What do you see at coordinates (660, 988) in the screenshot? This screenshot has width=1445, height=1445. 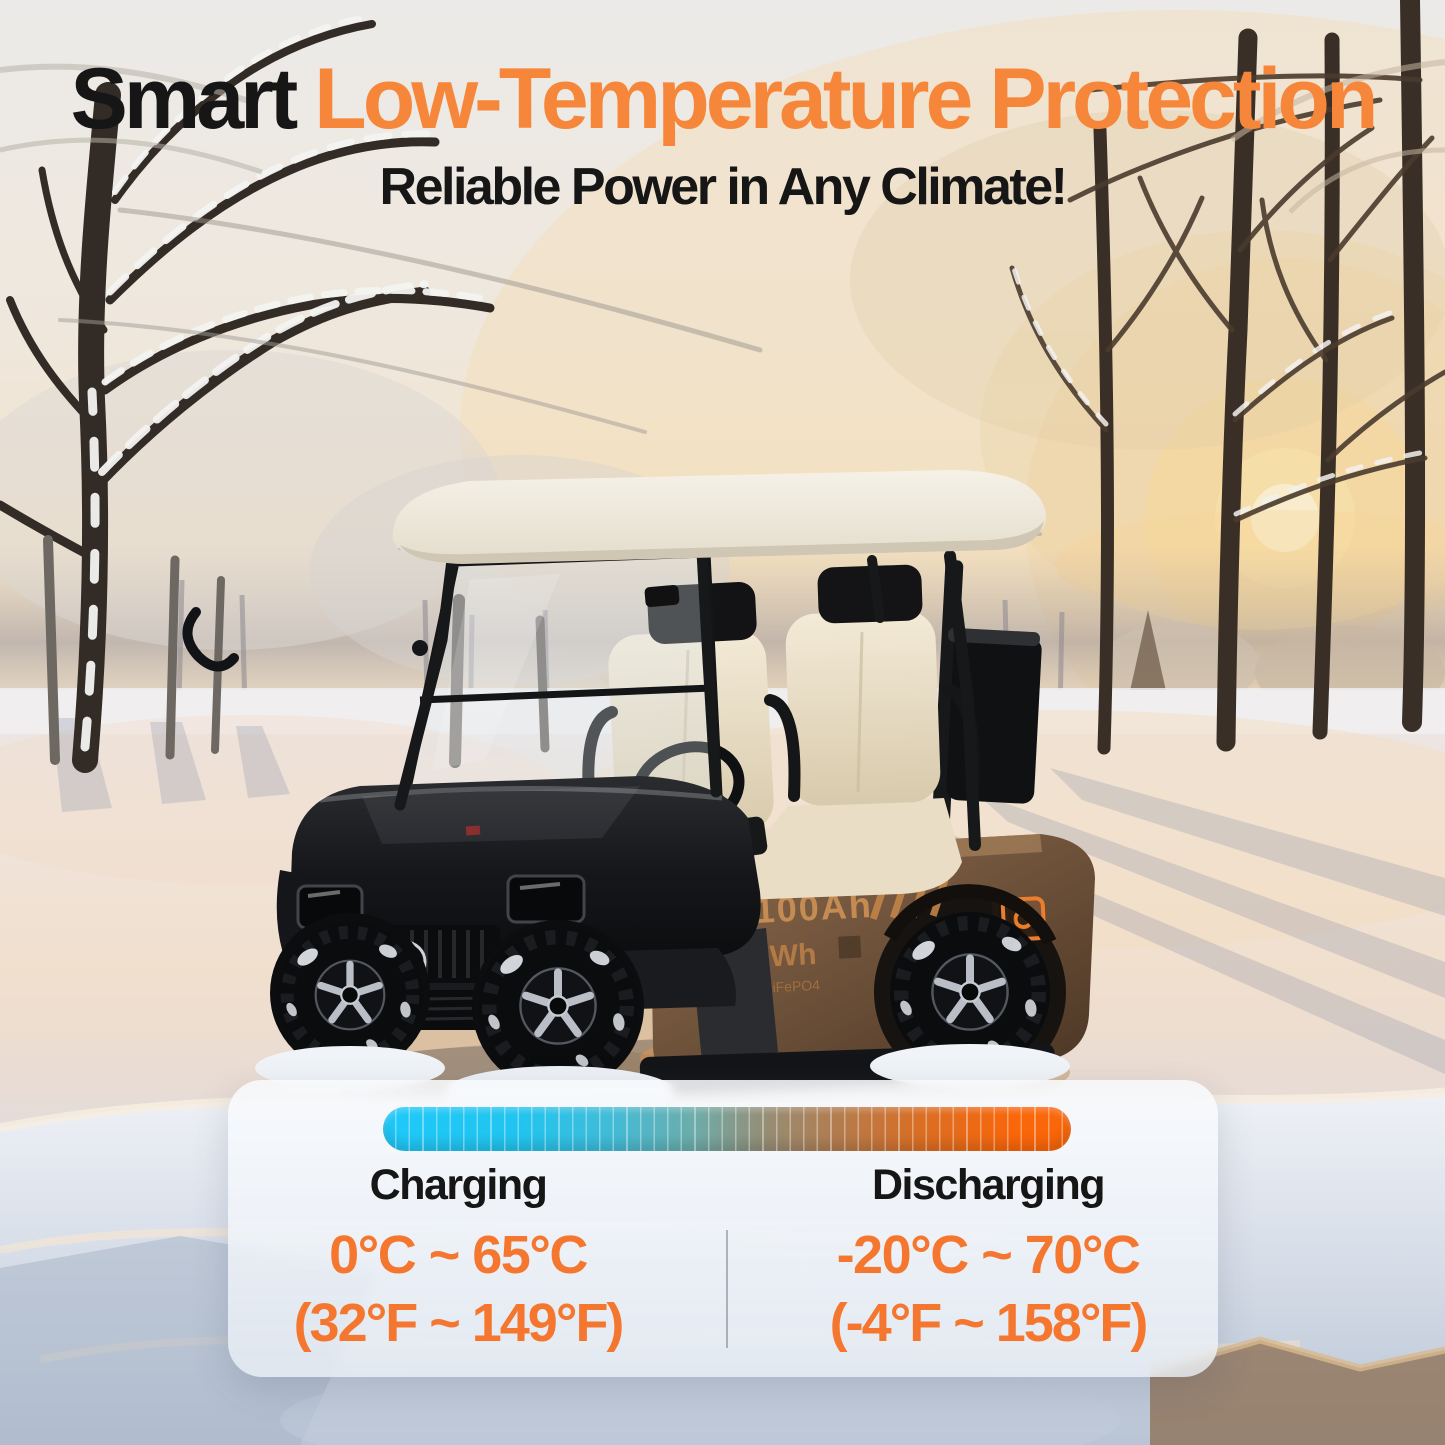 I see `wheels` at bounding box center [660, 988].